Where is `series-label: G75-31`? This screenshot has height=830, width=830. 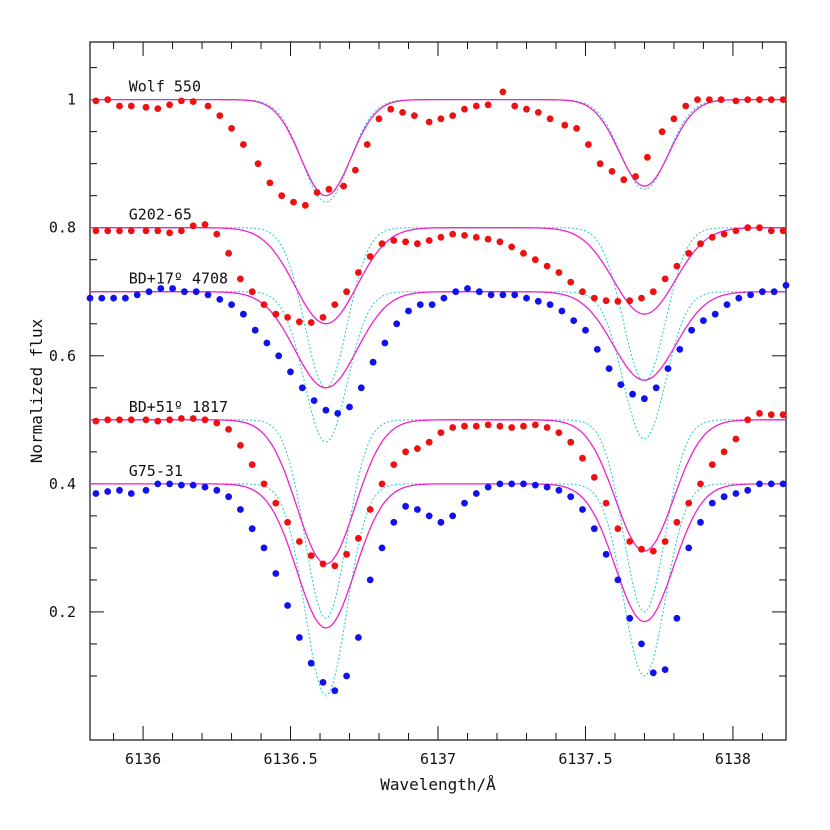
series-label: G75-31 is located at coordinates (156, 471).